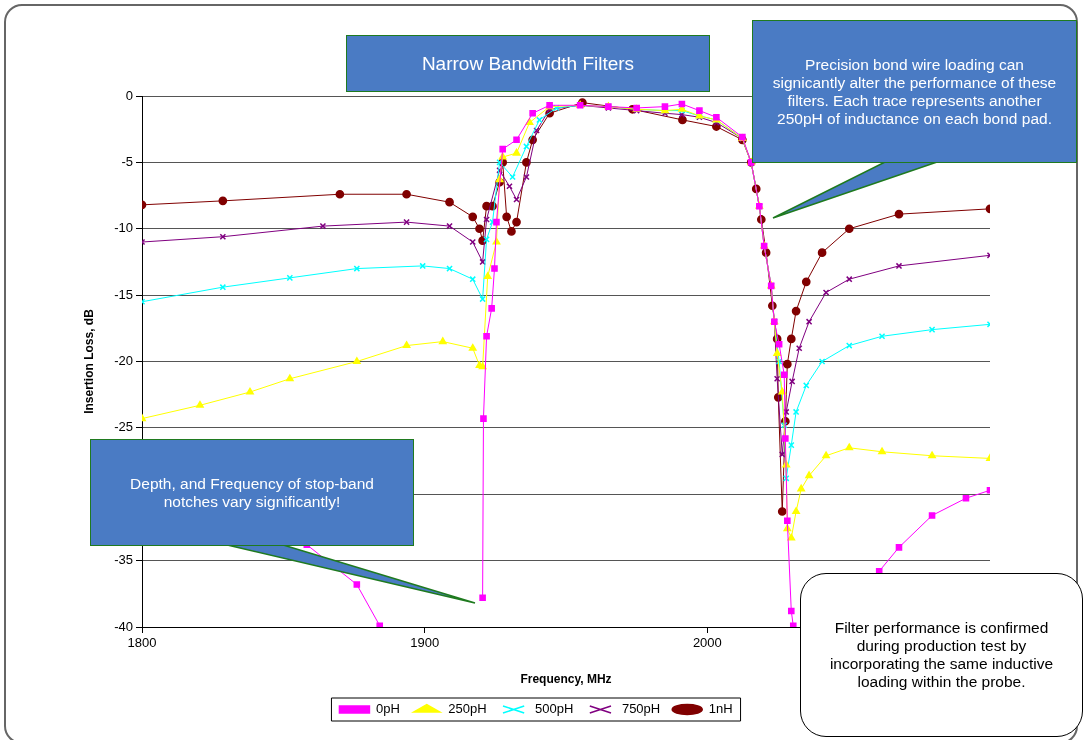 This screenshot has height=740, width=1085. Describe the element at coordinates (123, 228) in the screenshot. I see `y-tick-label: -10` at that location.